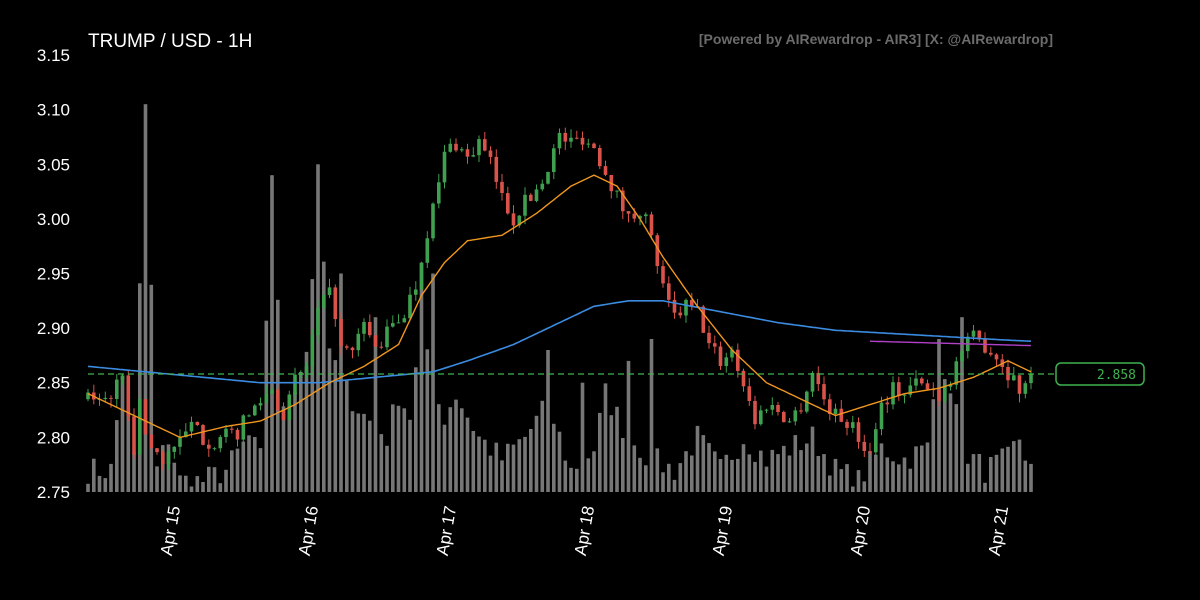 The width and height of the screenshot is (1200, 600). Describe the element at coordinates (170, 41) in the screenshot. I see `chart-title: TRUMP / USD - 1H` at that location.